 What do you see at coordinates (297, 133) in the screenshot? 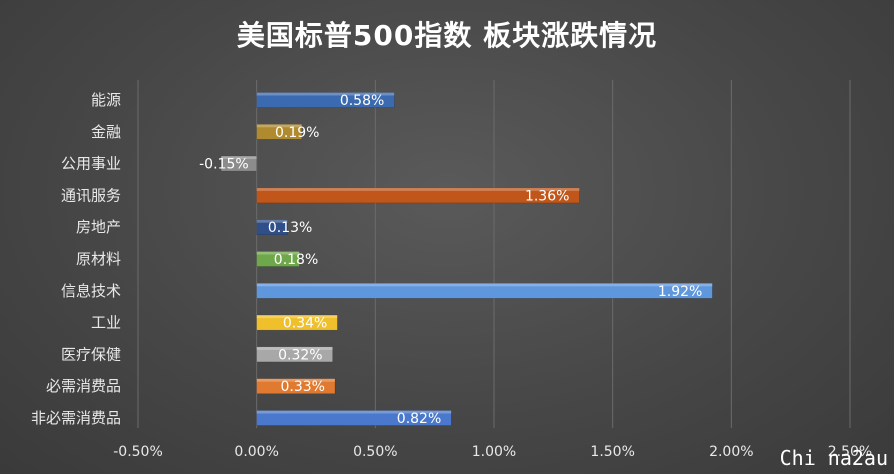
I see `data-label: 0.19%` at bounding box center [297, 133].